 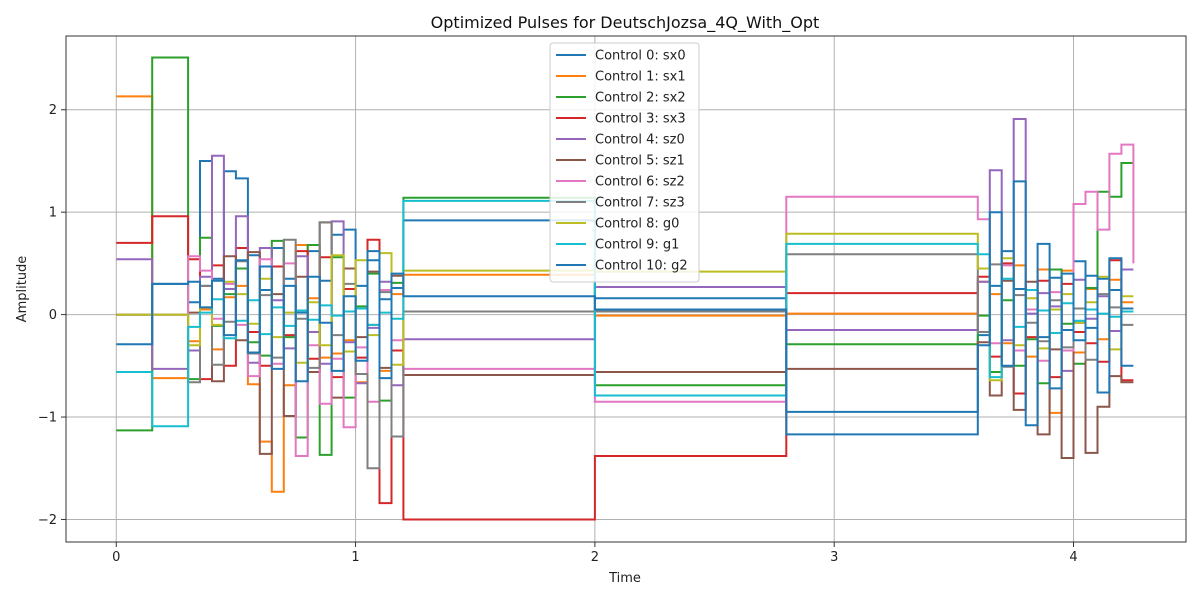 I want to click on x-tick-label: 1, so click(x=355, y=557).